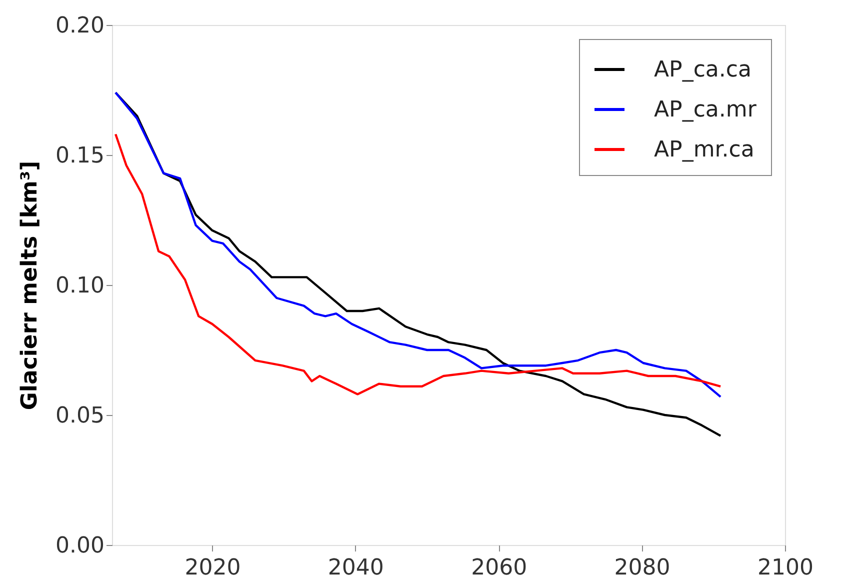 This screenshot has height=584, width=849. Describe the element at coordinates (703, 70) in the screenshot. I see `legend-label: AP_ca.ca` at that location.